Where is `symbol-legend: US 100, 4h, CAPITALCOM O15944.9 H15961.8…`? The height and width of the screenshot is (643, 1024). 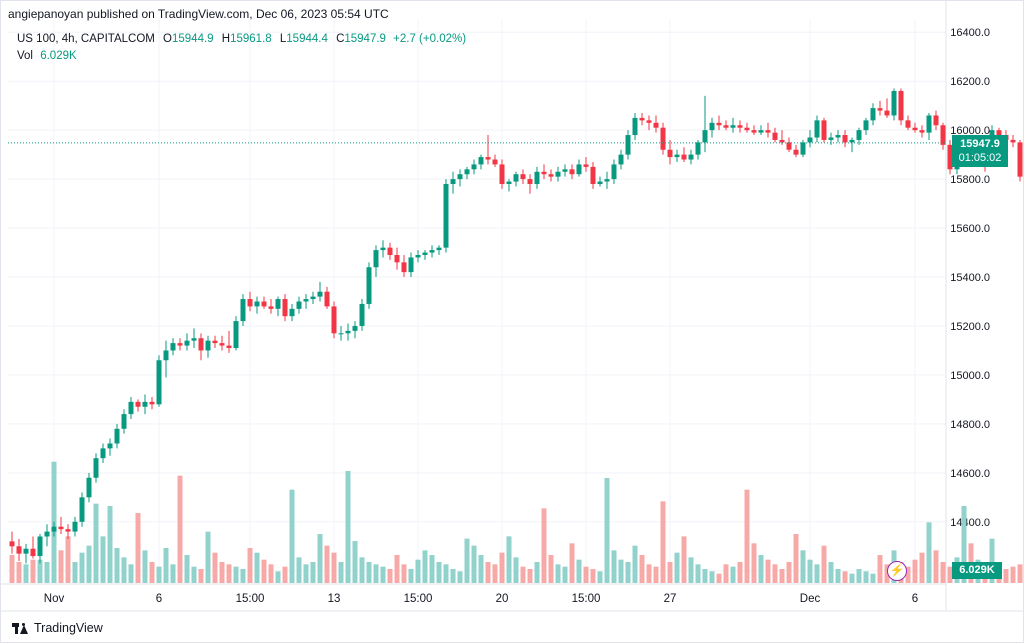 symbol-legend: US 100, 4h, CAPITALCOM O15944.9 H15961.8… is located at coordinates (241, 39).